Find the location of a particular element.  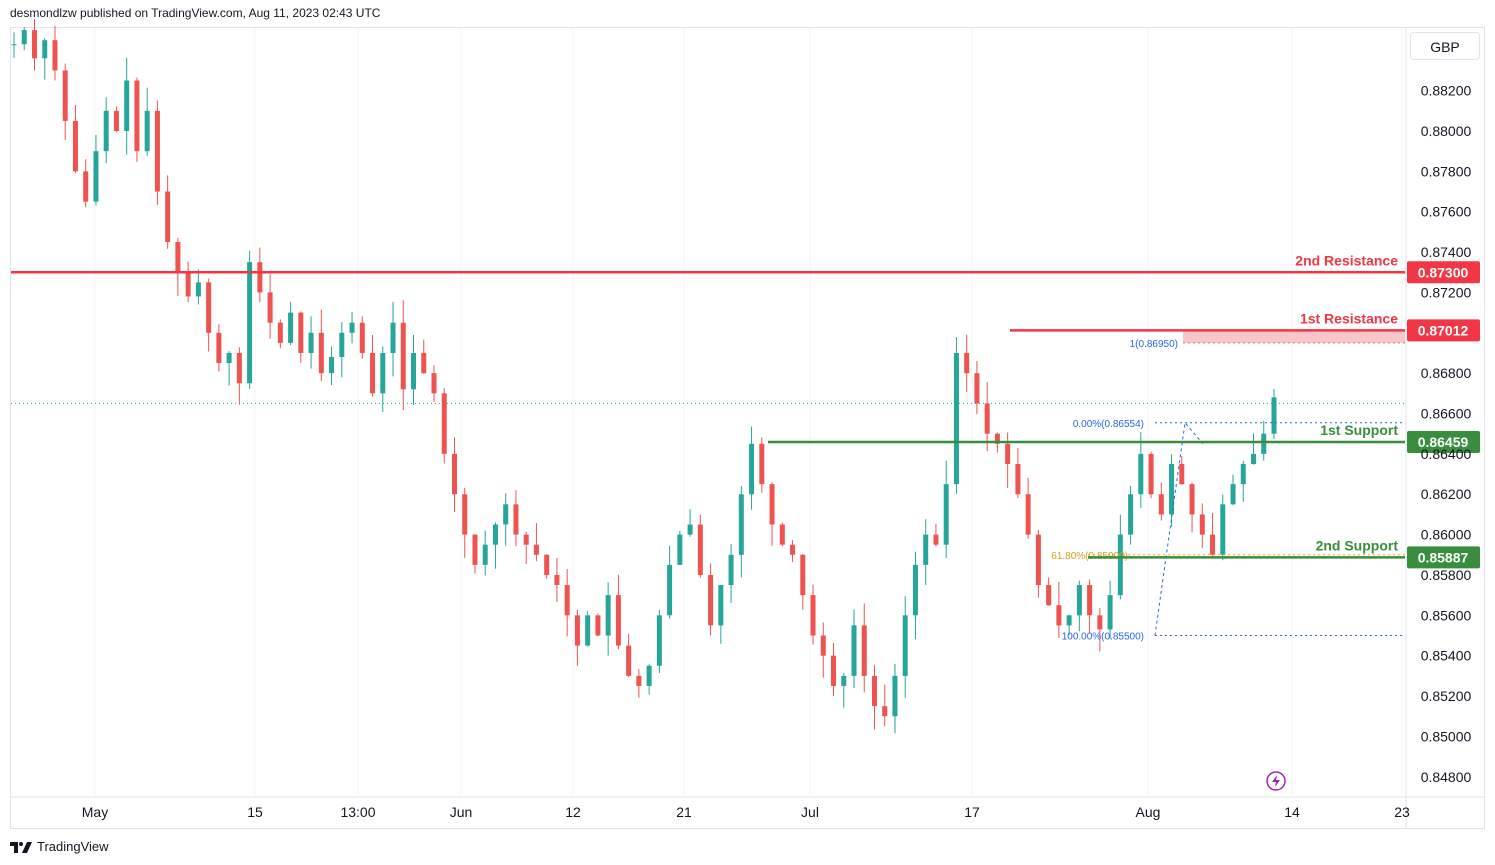

level-label: 2nd Support is located at coordinates (1357, 545).